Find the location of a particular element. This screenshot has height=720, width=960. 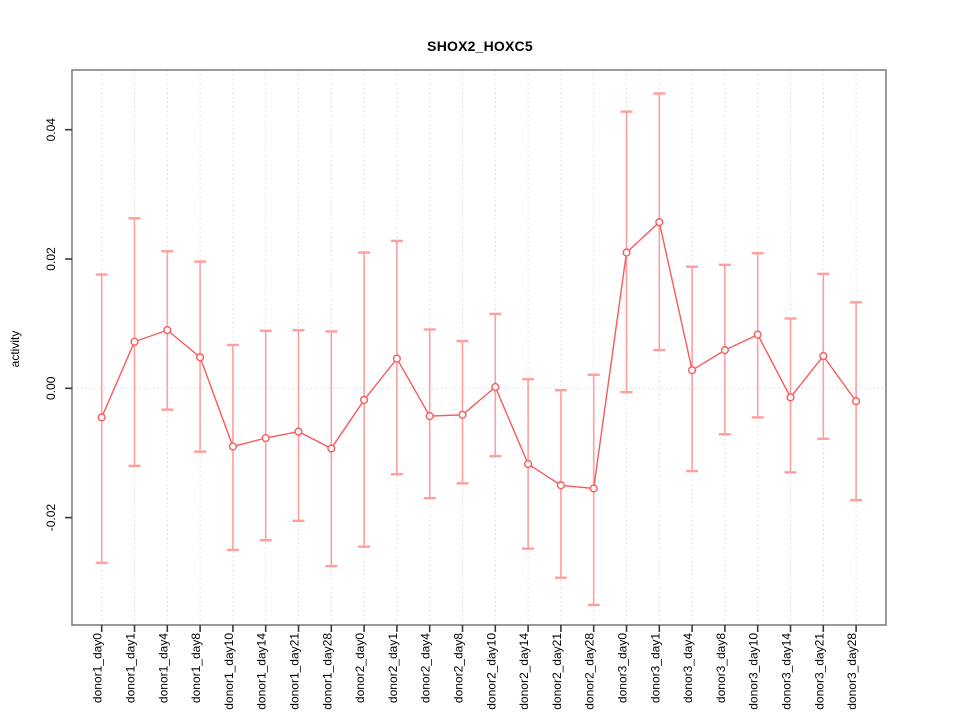

x-category-label: donor2_day21 is located at coordinates (557, 671).